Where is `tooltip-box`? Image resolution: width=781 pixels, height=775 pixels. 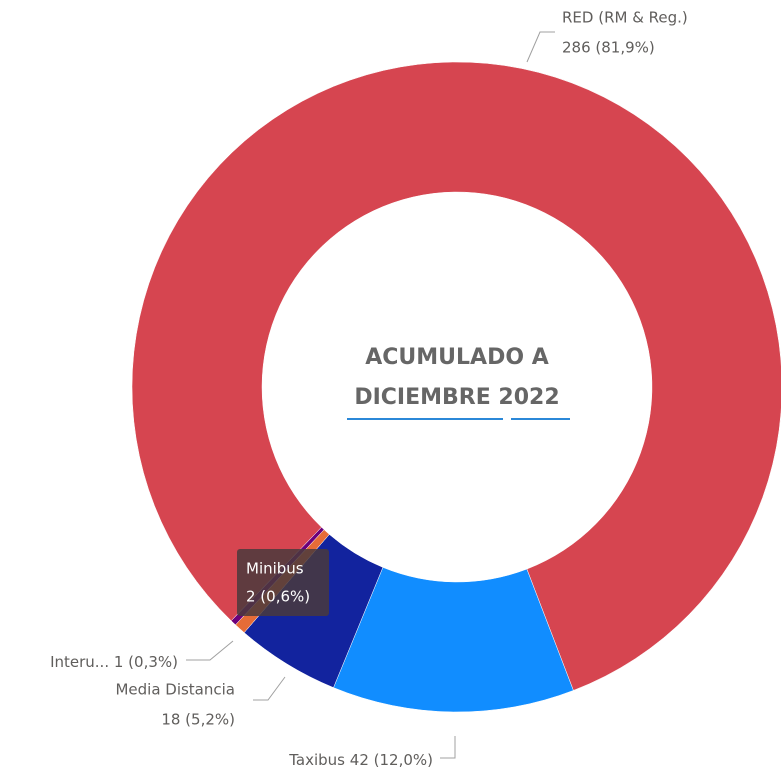
tooltip-box is located at coordinates (283, 582).